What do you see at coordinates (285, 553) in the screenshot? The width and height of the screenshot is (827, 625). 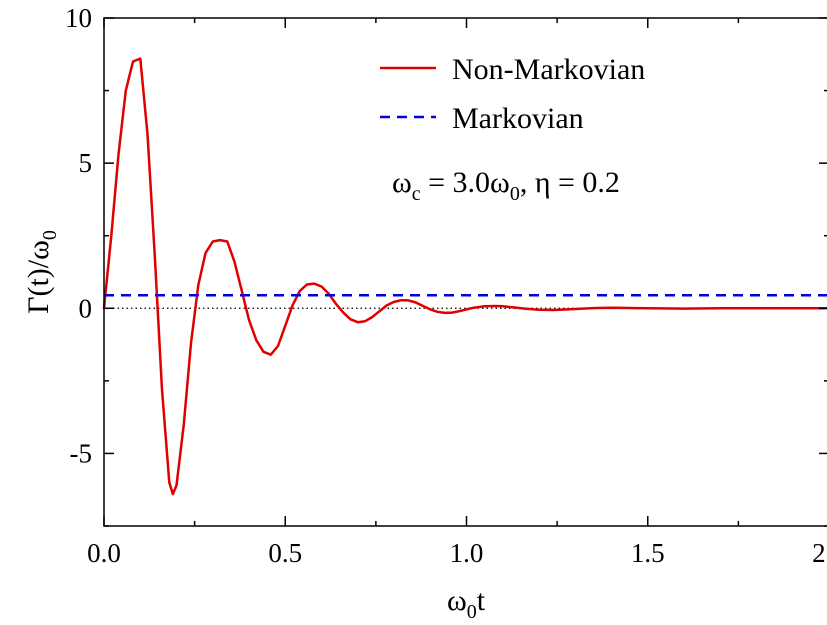 I see `x-tick-label: 0.5` at bounding box center [285, 553].